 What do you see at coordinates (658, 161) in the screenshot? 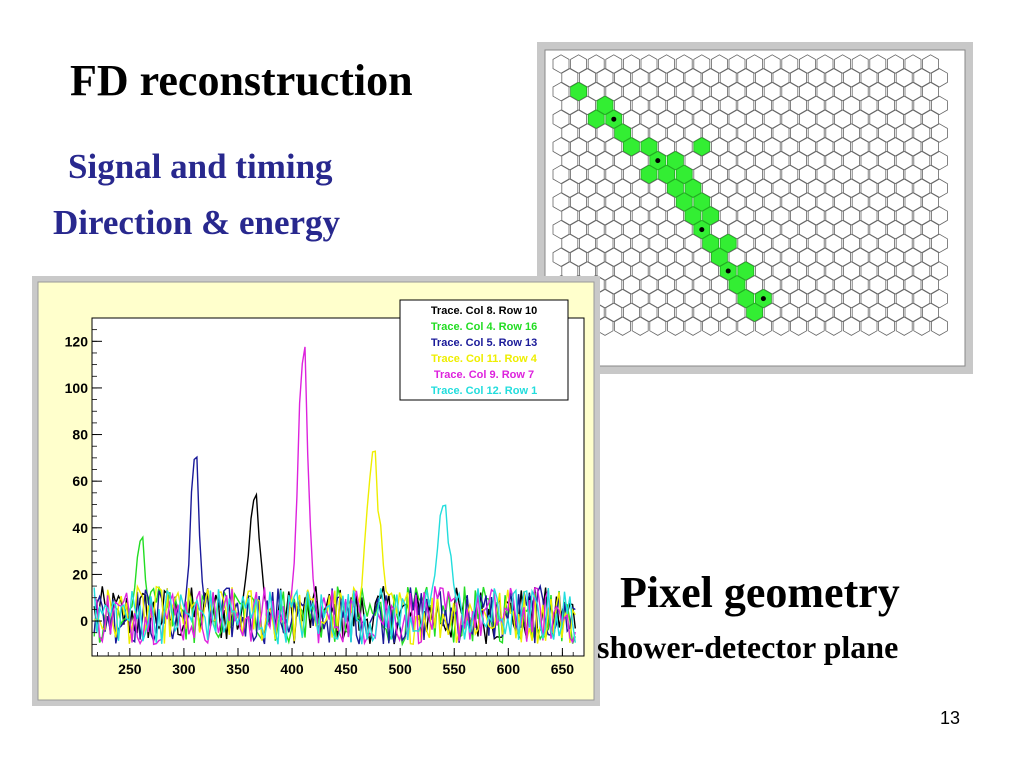
I see `pixel-marker` at bounding box center [658, 161].